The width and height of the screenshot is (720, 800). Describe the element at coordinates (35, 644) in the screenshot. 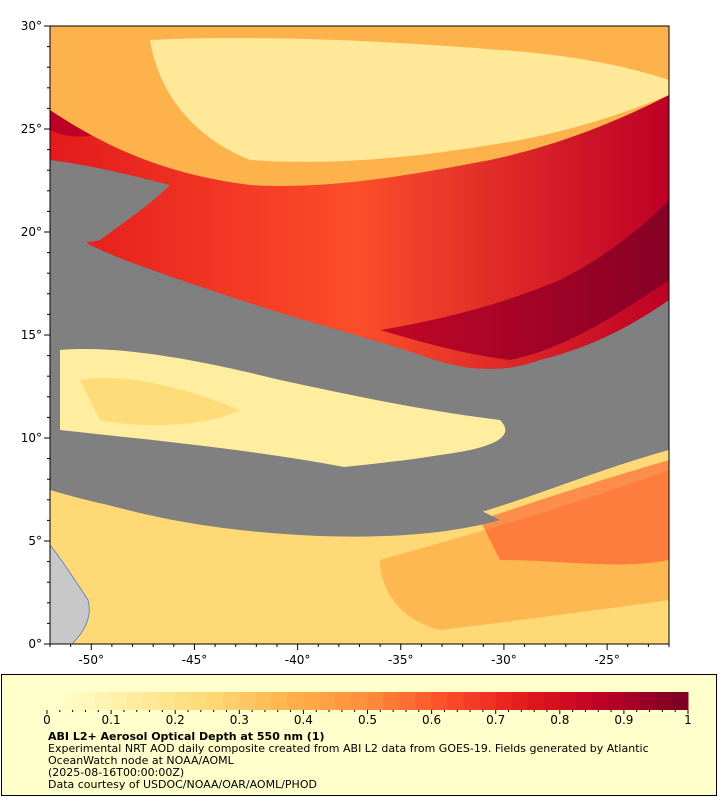

I see `lat-tick-label: 0°` at that location.